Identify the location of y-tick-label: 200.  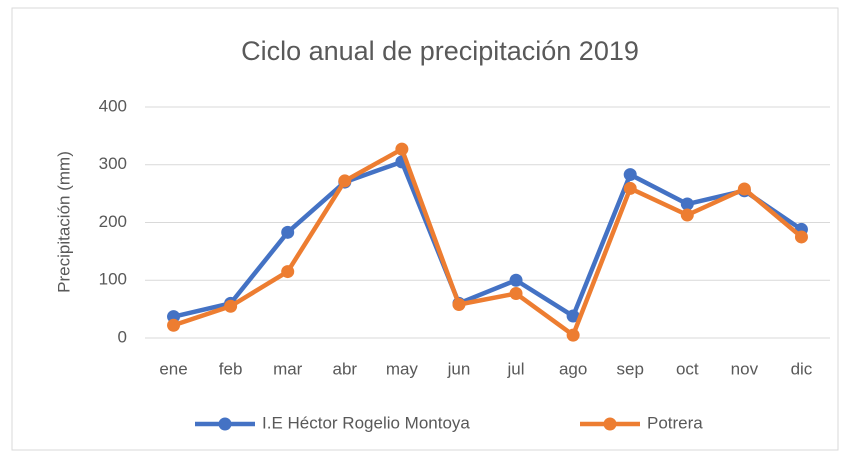
(113, 221).